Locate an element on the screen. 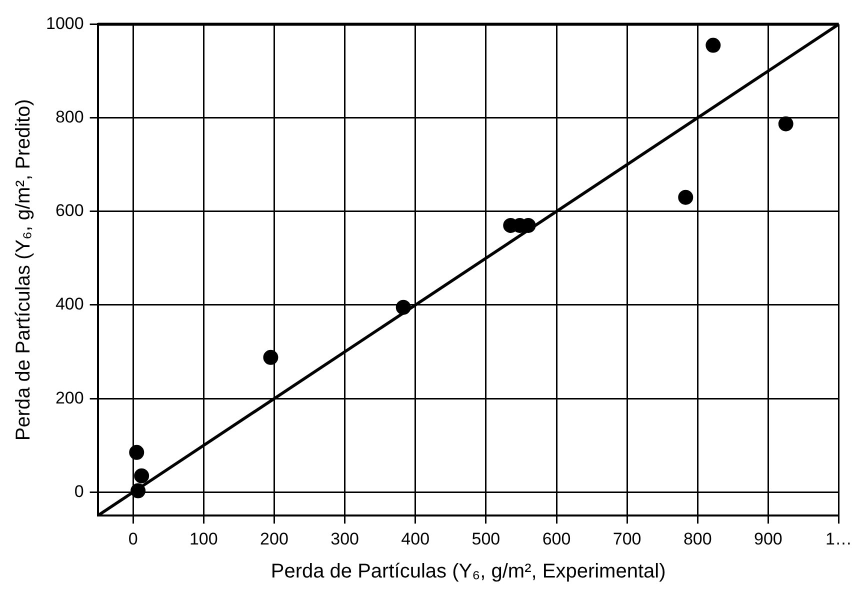  y-axis-title: Perda de Partículas (Y₆, g/m², Predito) is located at coordinates (23, 270).